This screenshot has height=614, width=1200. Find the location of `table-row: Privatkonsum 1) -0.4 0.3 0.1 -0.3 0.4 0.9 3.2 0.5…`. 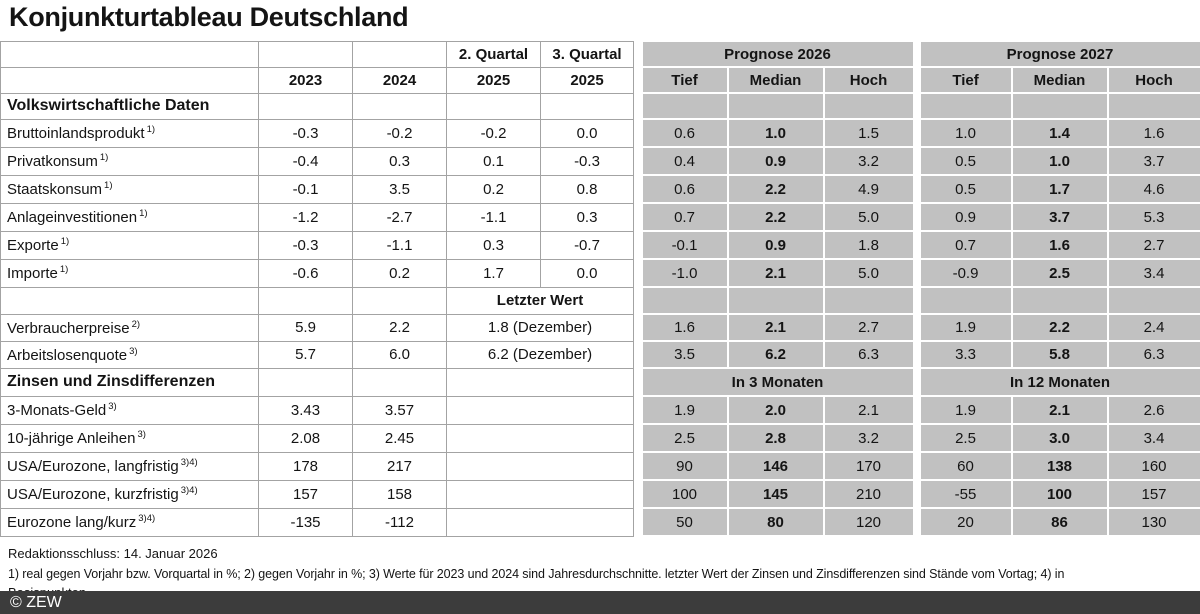

table-row: Privatkonsum 1) -0.4 0.3 0.1 -0.3 0.4 0.9 3.2 0.5… is located at coordinates (600, 161).